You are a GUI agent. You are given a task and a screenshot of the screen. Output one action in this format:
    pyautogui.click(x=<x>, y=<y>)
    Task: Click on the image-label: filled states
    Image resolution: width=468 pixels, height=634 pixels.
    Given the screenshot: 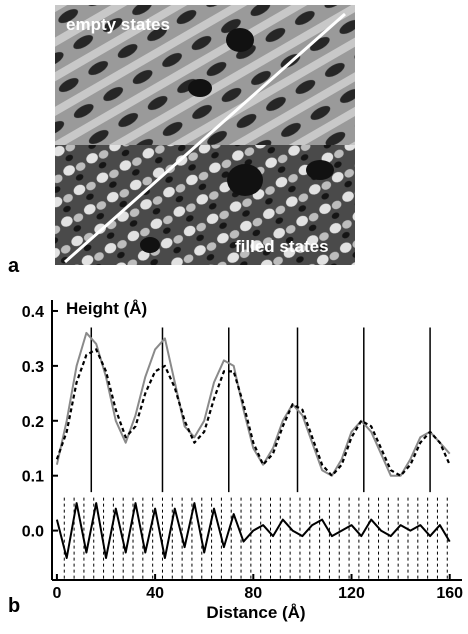 What is the action you would take?
    pyautogui.click(x=282, y=246)
    